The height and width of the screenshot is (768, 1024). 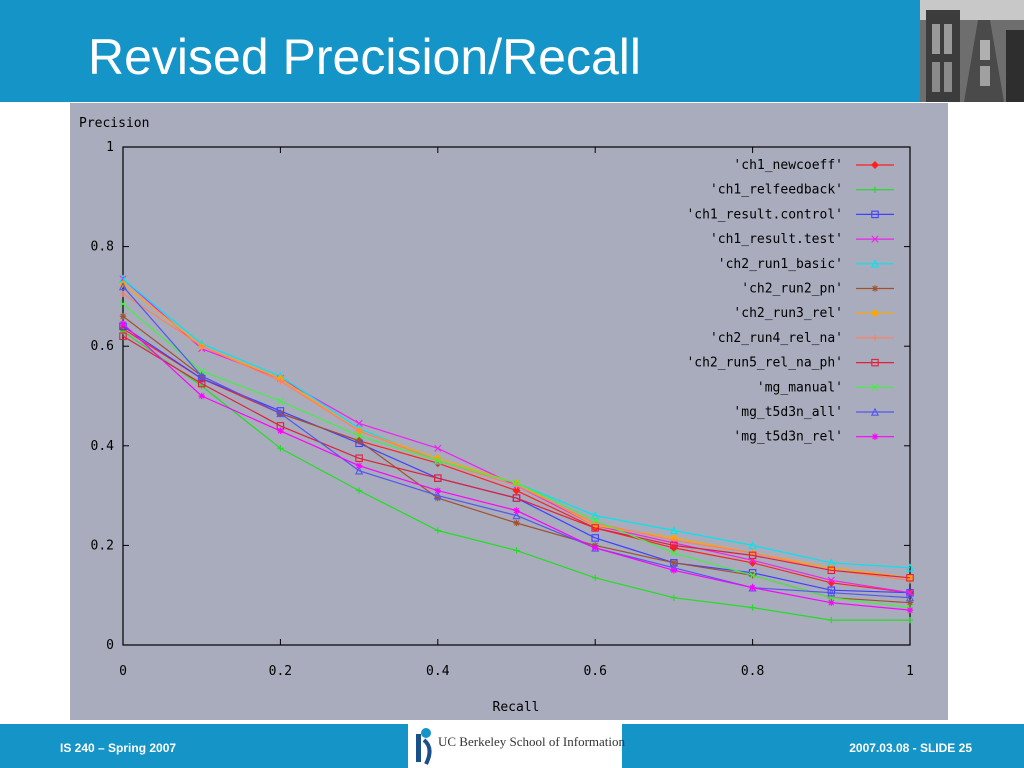 I want to click on legend-entry: 'mg_t5d3n_rel', so click(x=813, y=437).